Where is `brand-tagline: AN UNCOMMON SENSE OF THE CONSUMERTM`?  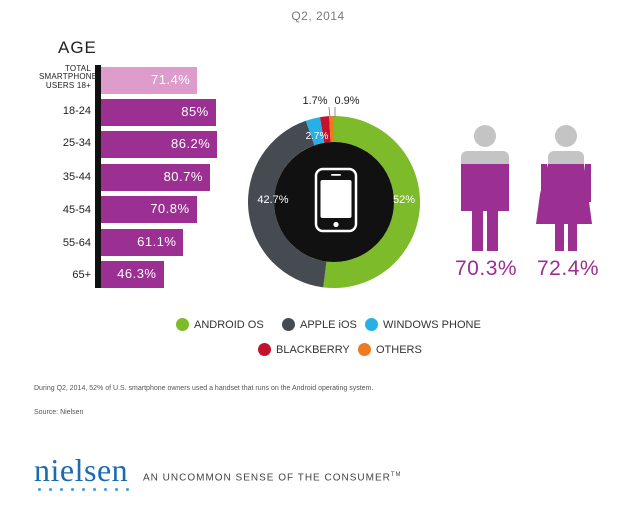
brand-tagline: AN UNCOMMON SENSE OF THE CONSUMERTM is located at coordinates (272, 477).